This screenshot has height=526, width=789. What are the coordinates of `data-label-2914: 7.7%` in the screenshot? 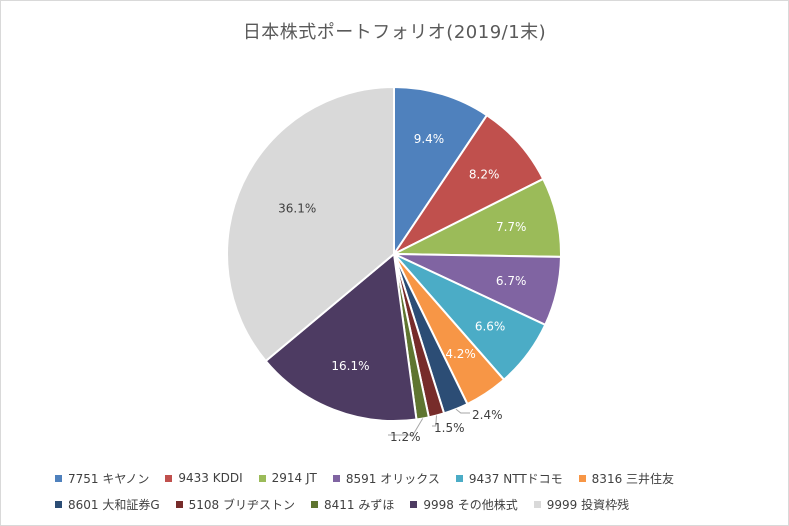 It's located at (511, 227).